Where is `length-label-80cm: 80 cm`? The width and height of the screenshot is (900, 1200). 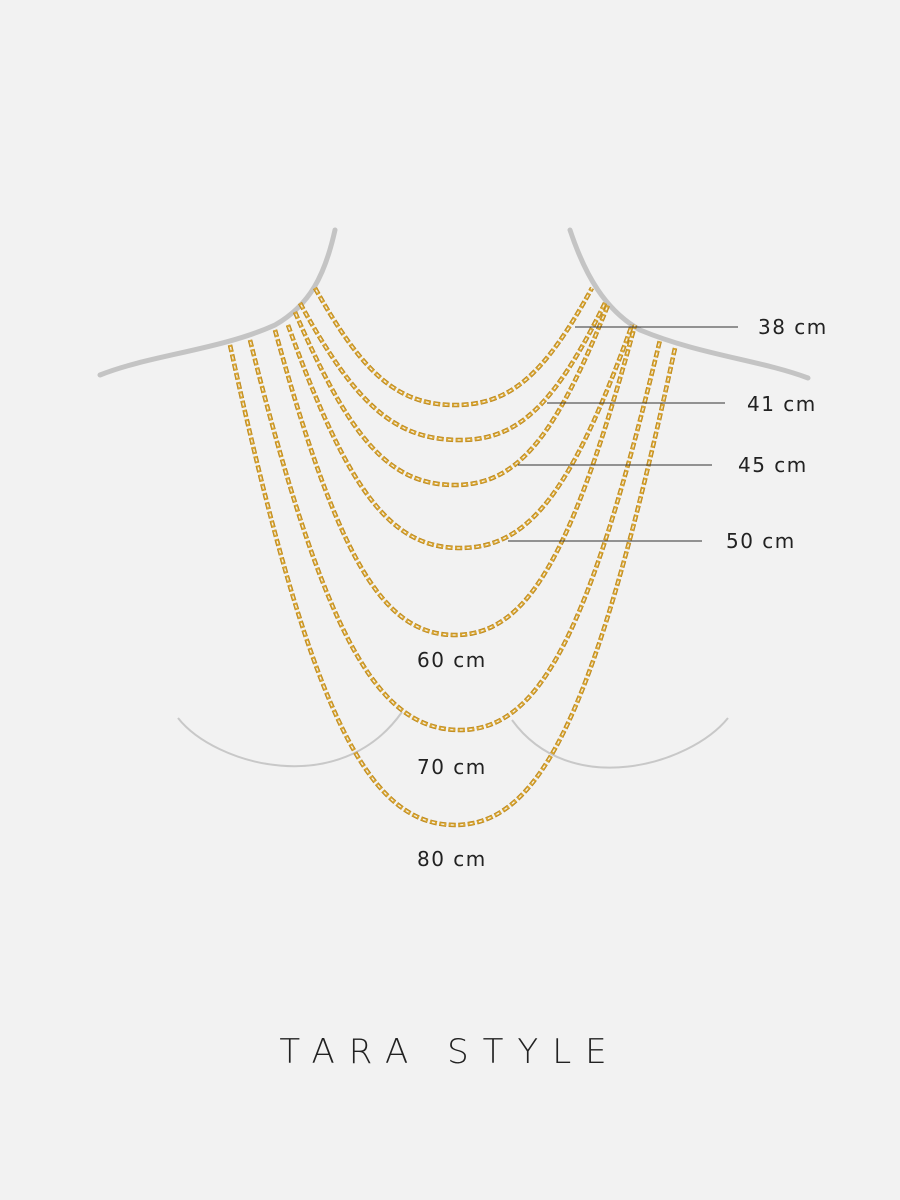 length-label-80cm: 80 cm is located at coordinates (452, 859).